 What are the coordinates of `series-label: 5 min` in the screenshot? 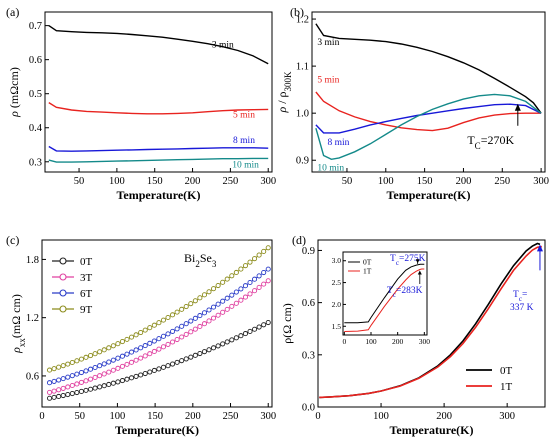 It's located at (244, 116).